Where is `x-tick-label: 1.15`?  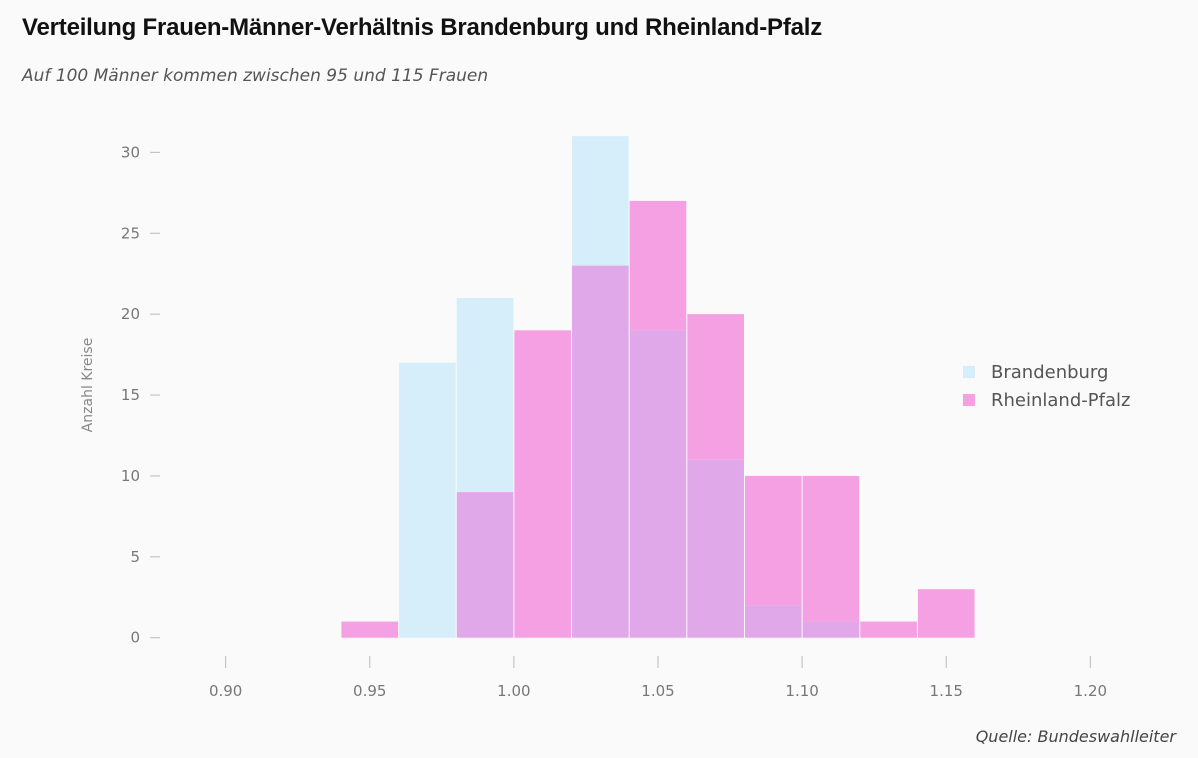
x-tick-label: 1.15 is located at coordinates (946, 691).